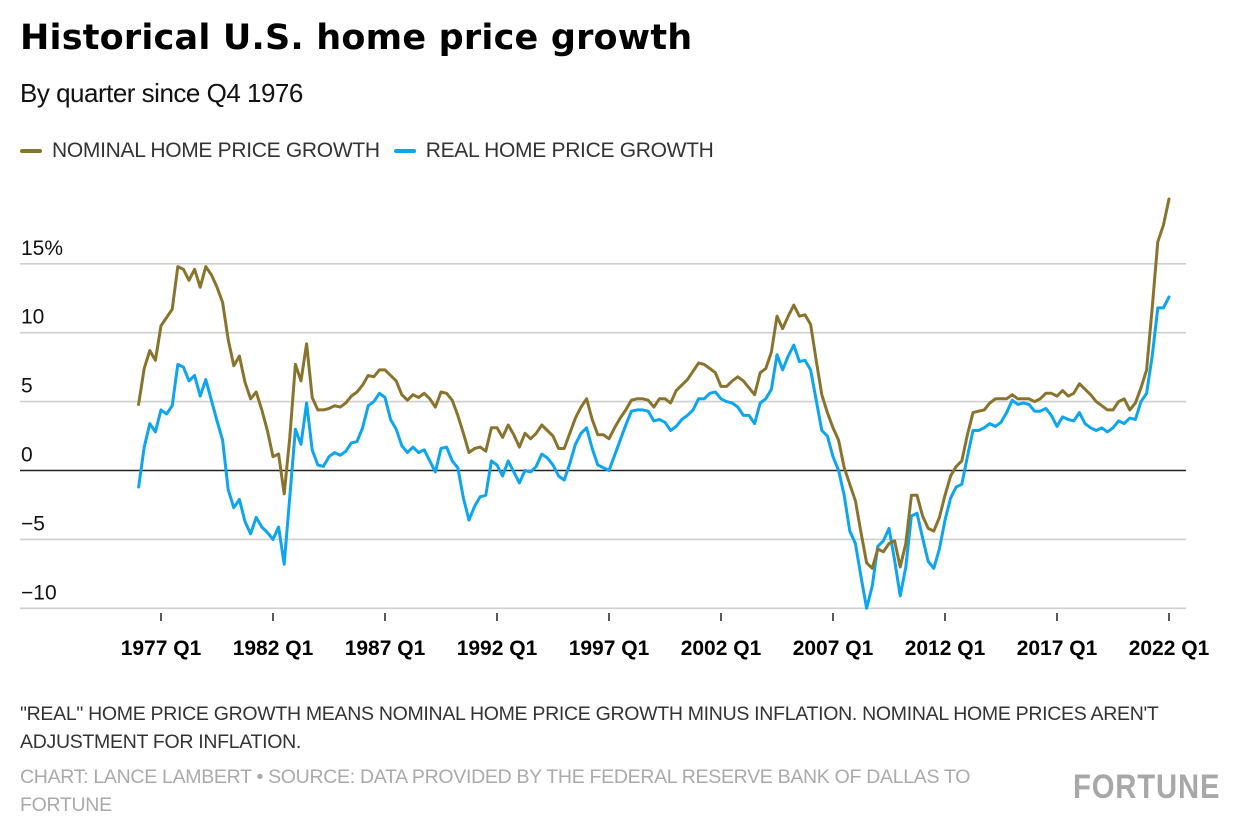 The height and width of the screenshot is (840, 1240). I want to click on x-tick-label: 2007 Q1, so click(833, 648).